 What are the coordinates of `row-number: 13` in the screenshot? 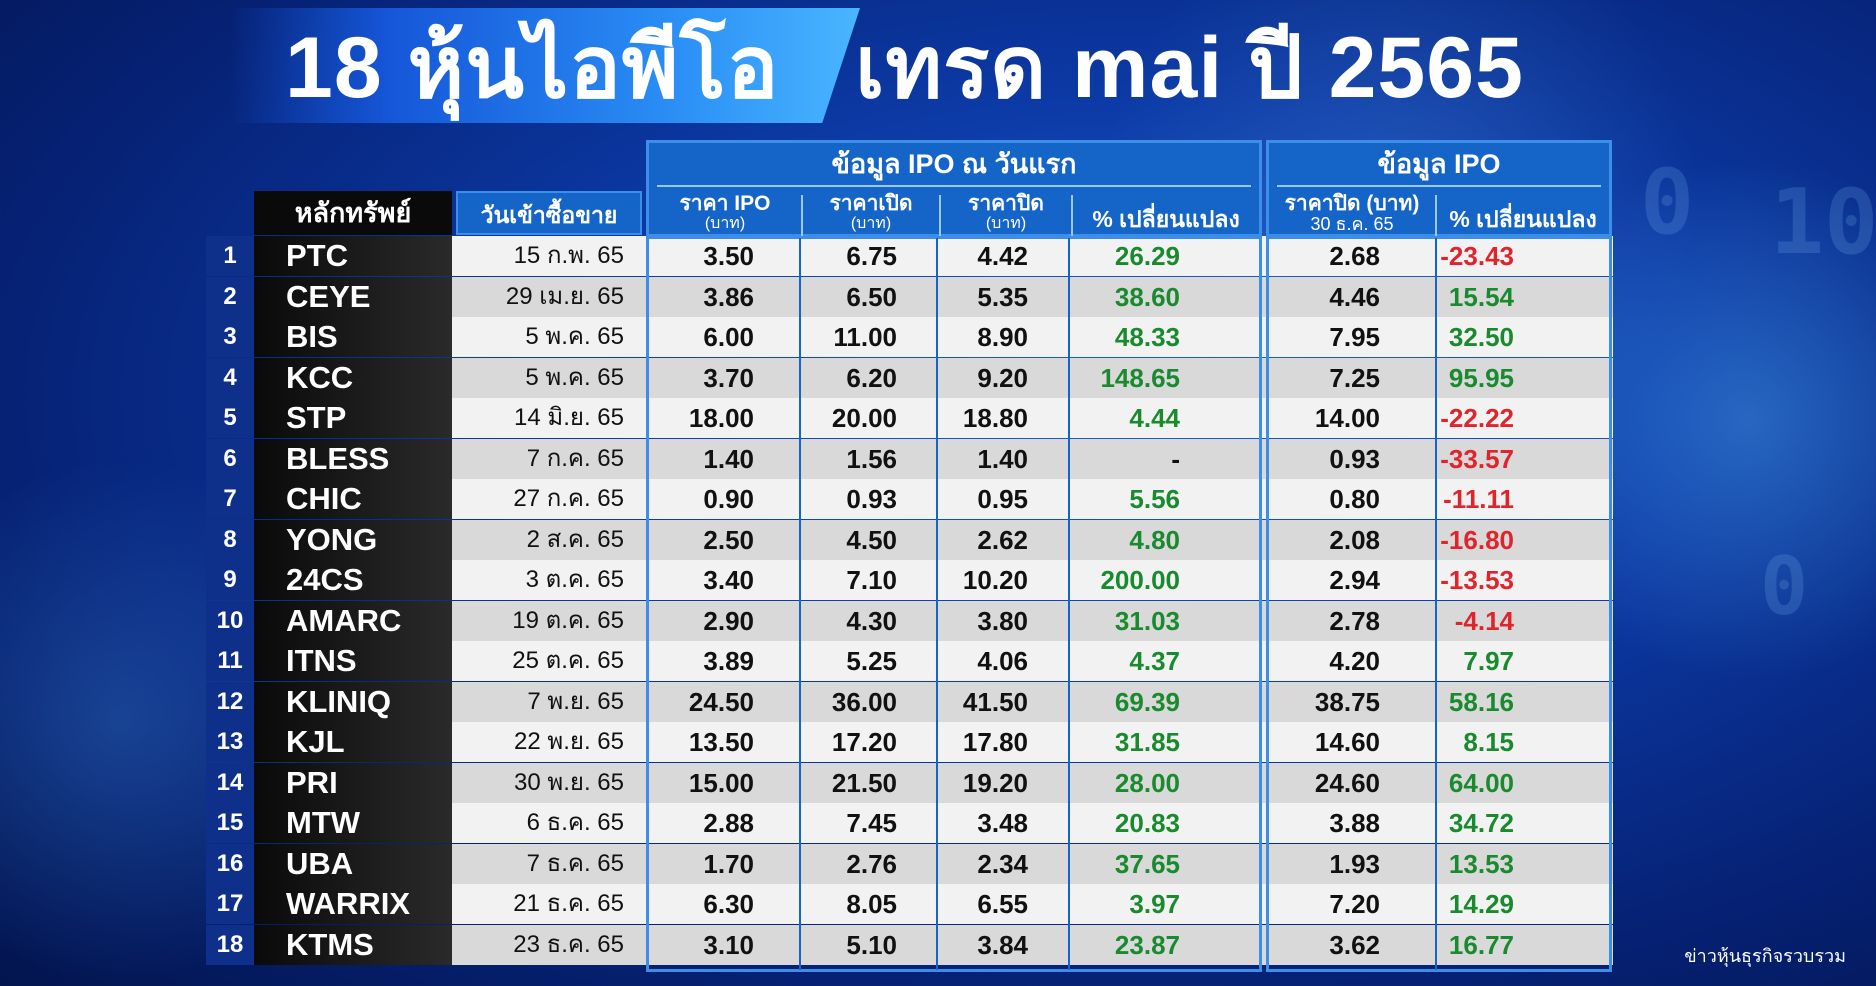 It's located at (230, 741).